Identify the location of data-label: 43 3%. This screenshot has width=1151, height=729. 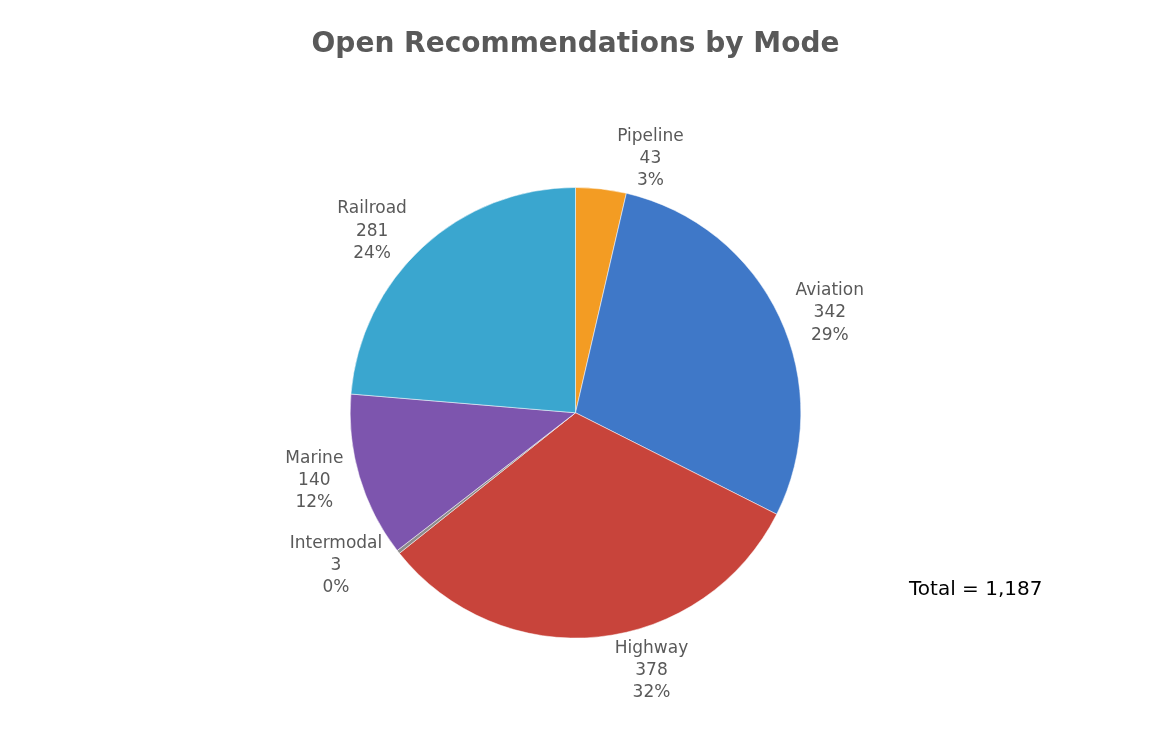
(650, 168).